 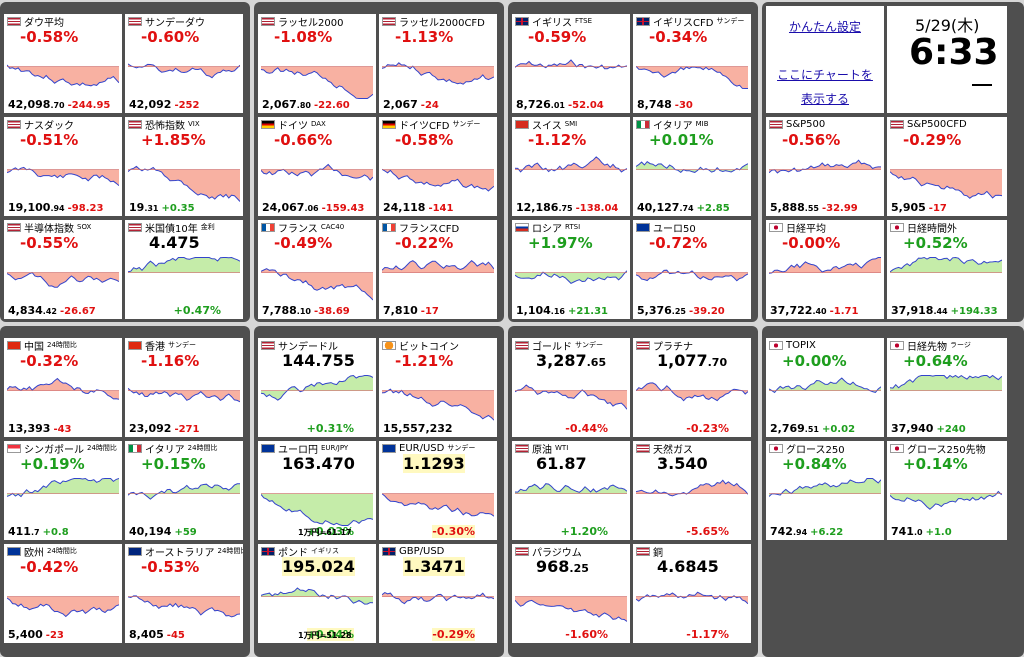 What do you see at coordinates (325, 635) in the screenshot?
I see `conversion-note: 1万円=51.28` at bounding box center [325, 635].